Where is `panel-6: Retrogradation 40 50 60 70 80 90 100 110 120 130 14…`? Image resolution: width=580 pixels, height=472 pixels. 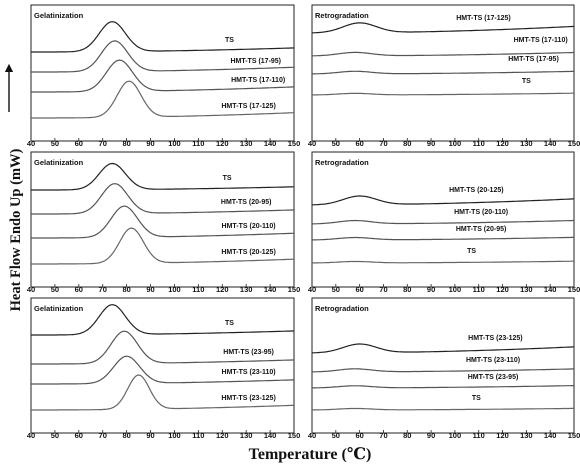
panel-6: Retrogradation 40 50 60 70 80 90 100 110 120 130 14… is located at coordinates (444, 368).